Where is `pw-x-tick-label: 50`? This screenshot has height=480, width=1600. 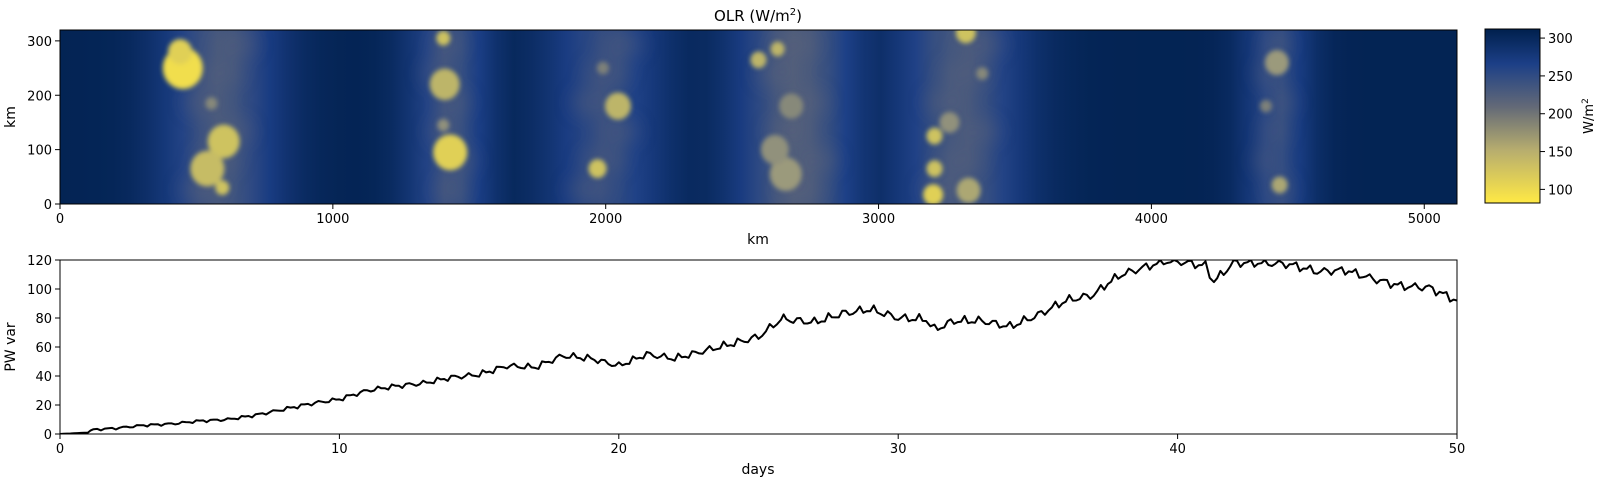 pw-x-tick-label: 50 is located at coordinates (1457, 449).